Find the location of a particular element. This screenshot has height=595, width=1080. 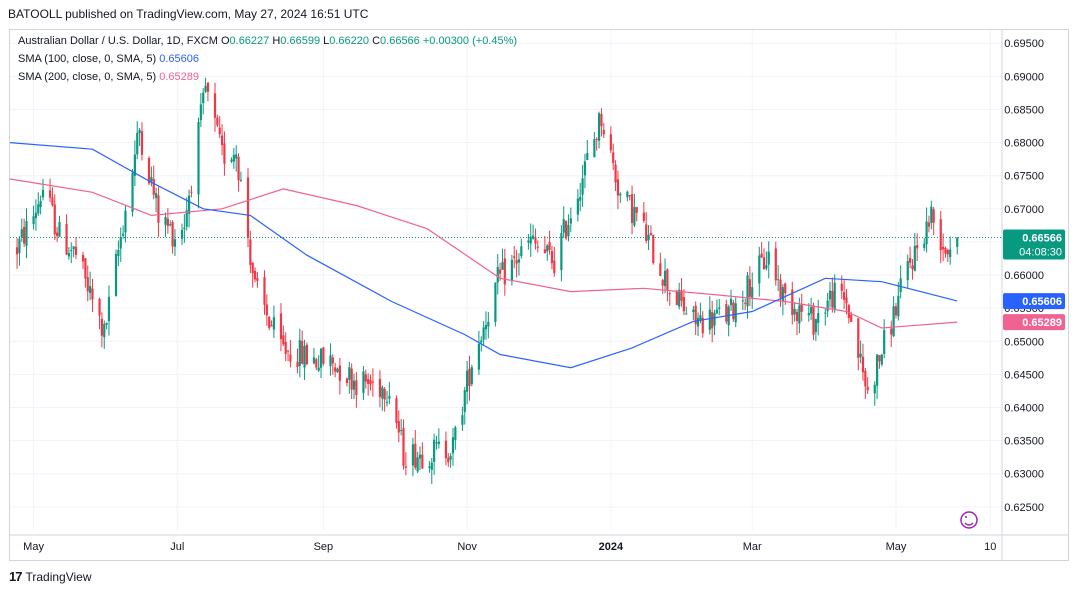

tradingview-brand: TradingView is located at coordinates (58, 576).